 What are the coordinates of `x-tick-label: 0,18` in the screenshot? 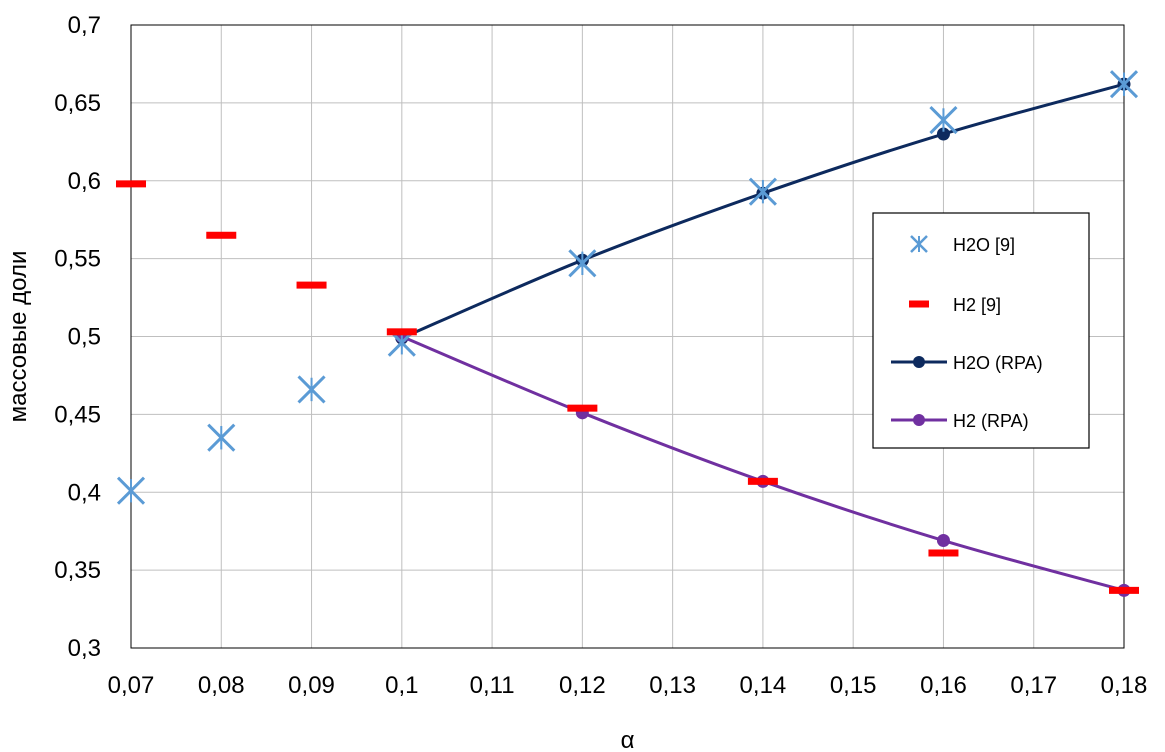 It's located at (1124, 685).